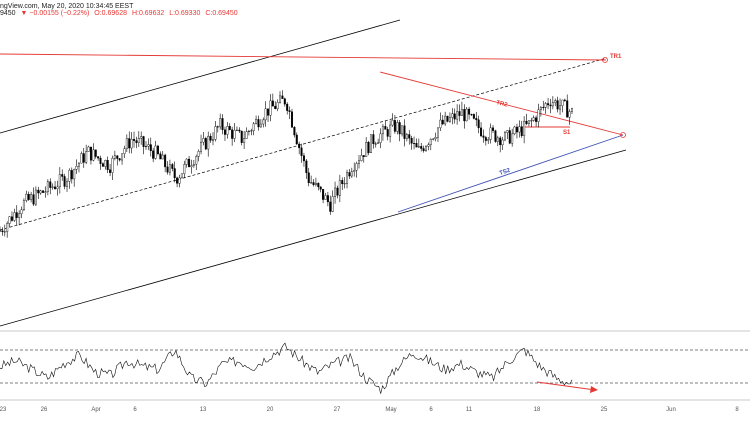 The image size is (750, 430). What do you see at coordinates (337, 410) in the screenshot?
I see `x-tick-label: 27` at bounding box center [337, 410].